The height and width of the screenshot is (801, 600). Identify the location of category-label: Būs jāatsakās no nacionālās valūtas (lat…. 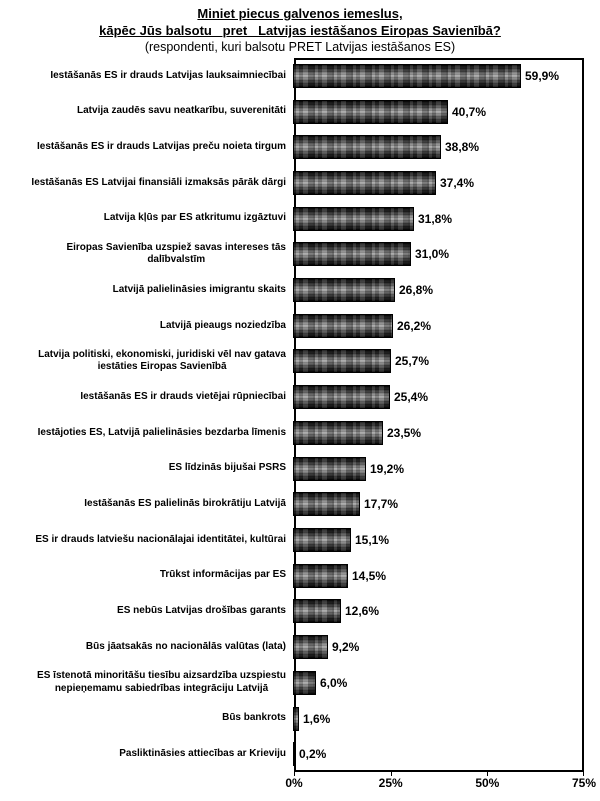
(185, 646).